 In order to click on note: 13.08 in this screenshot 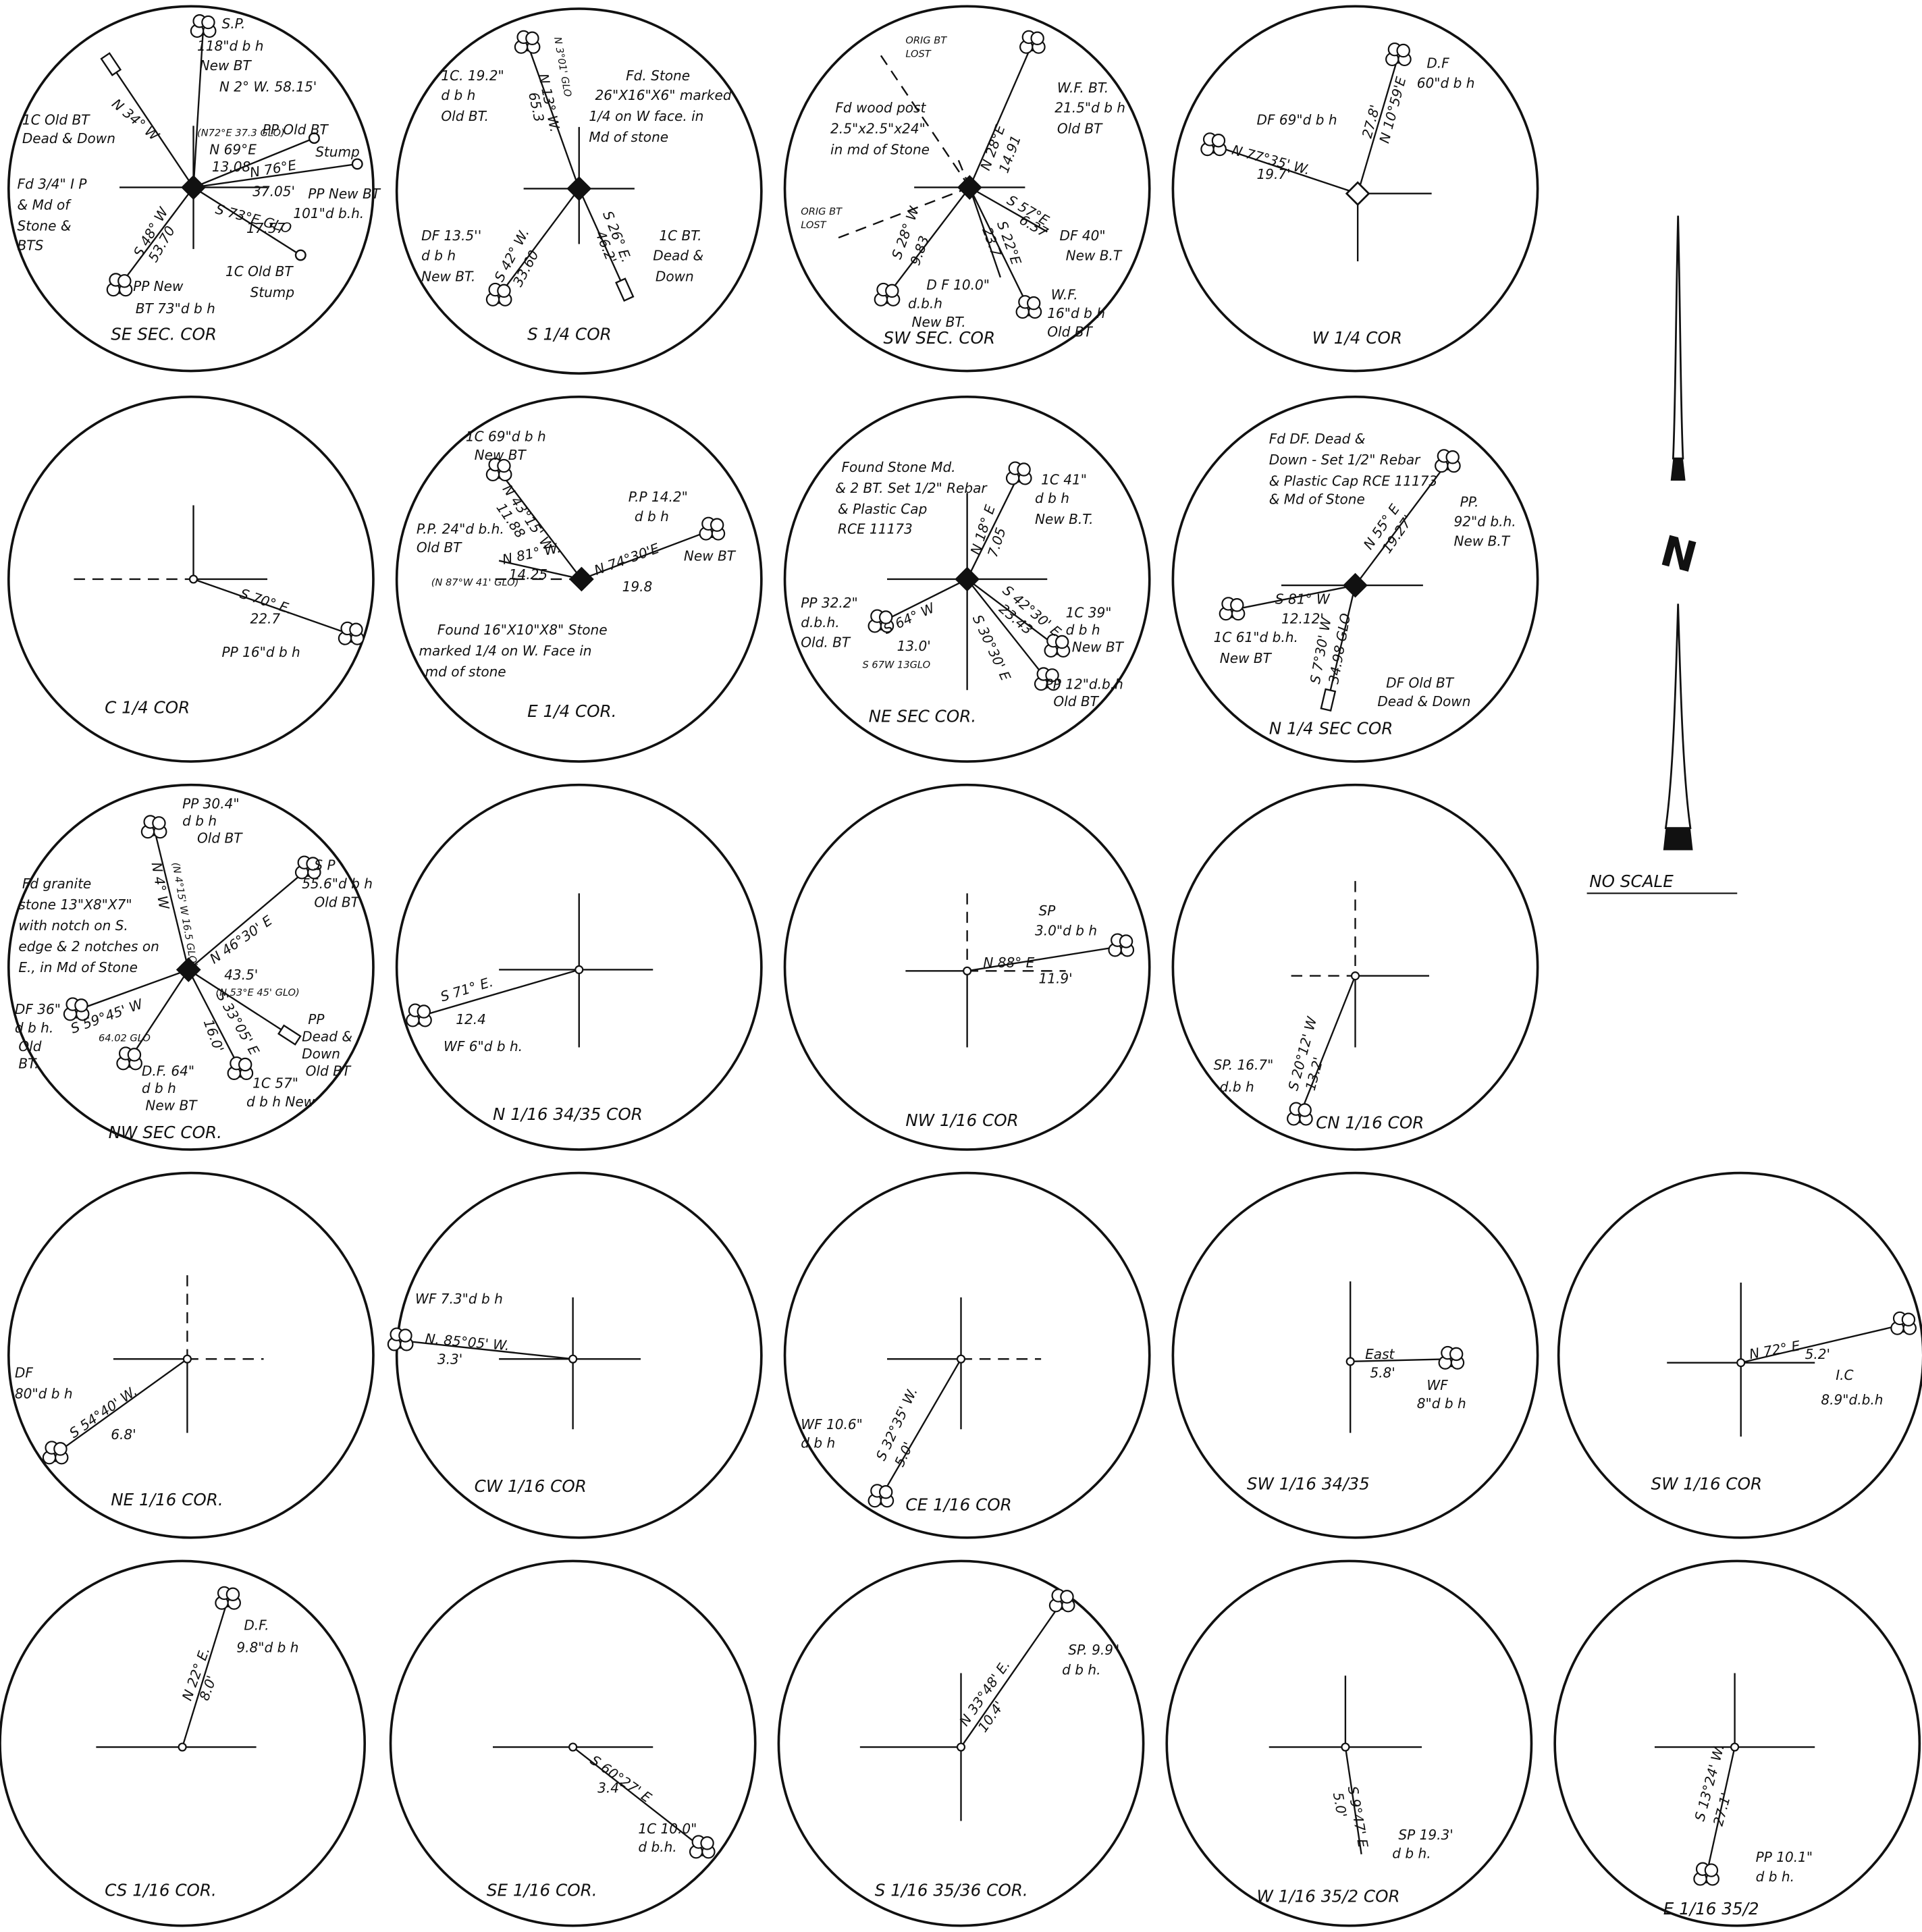, I will do `click(231, 167)`.